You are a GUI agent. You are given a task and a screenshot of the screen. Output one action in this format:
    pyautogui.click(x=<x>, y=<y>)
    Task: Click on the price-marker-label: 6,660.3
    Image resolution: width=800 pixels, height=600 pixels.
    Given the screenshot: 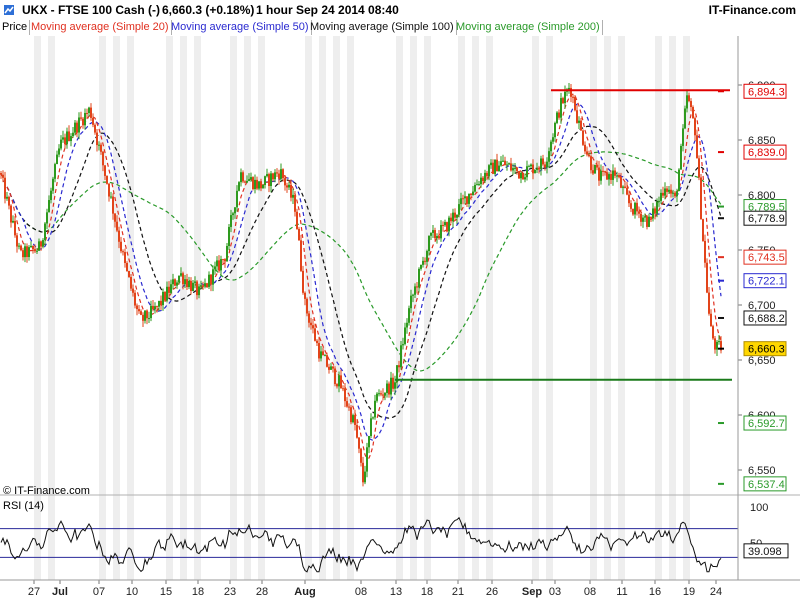 What is the action you would take?
    pyautogui.click(x=766, y=350)
    